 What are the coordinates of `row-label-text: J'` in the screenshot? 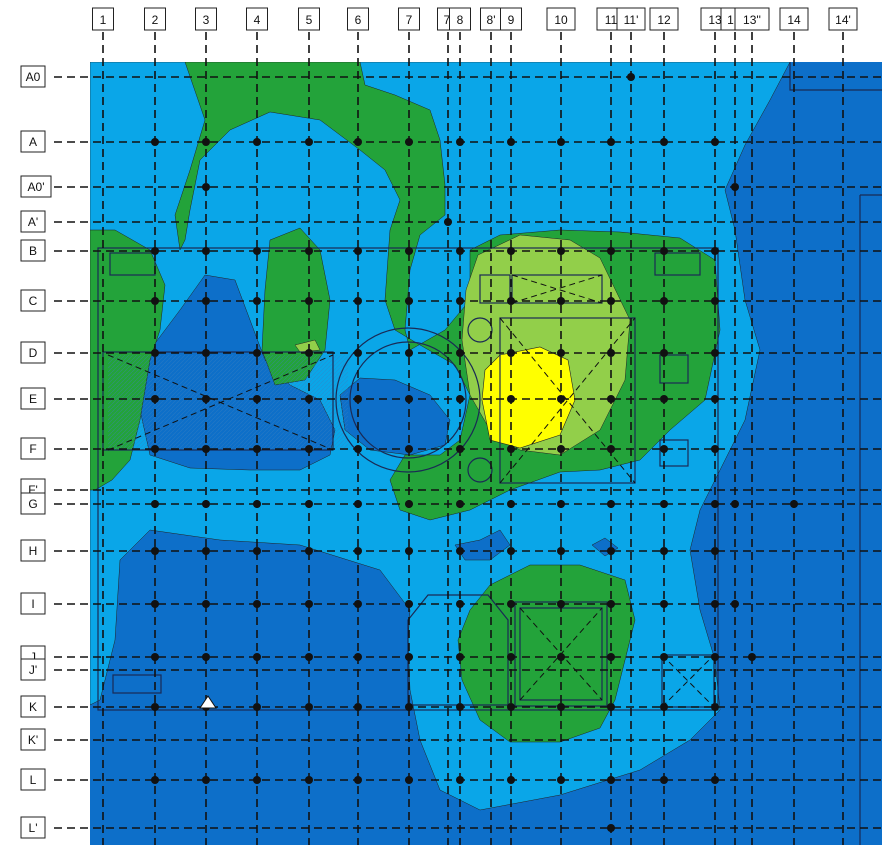 It's located at (33, 670).